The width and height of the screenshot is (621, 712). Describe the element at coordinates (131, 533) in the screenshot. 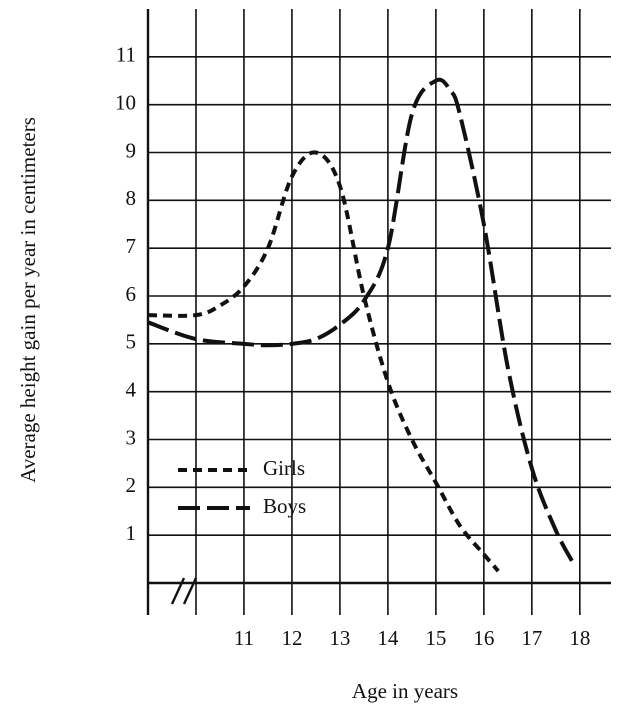

I see `y-tick-label: 1` at that location.